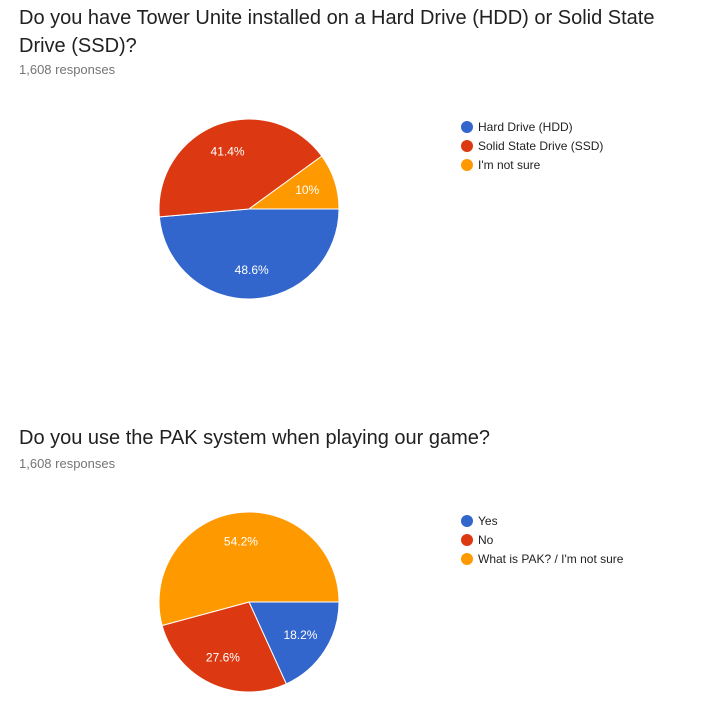  What do you see at coordinates (223, 657) in the screenshot?
I see `slice-label-no: 27.6%` at bounding box center [223, 657].